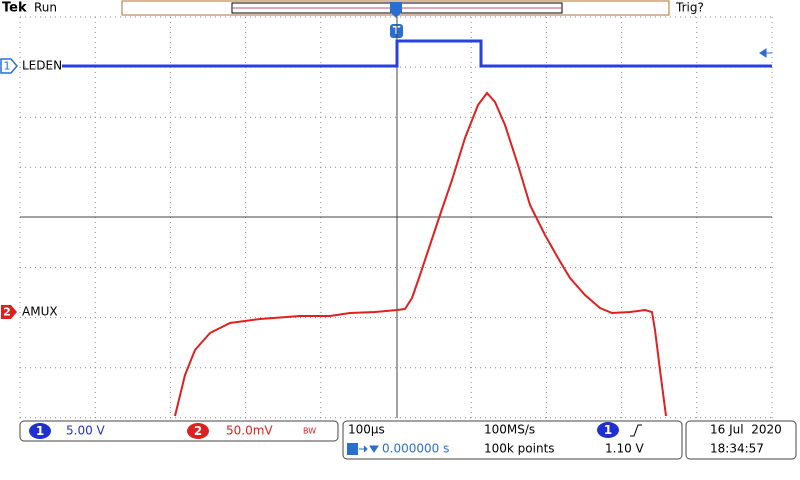 The height and width of the screenshot is (480, 800). What do you see at coordinates (415, 449) in the screenshot?
I see `time-position: 0.000000 s` at bounding box center [415, 449].